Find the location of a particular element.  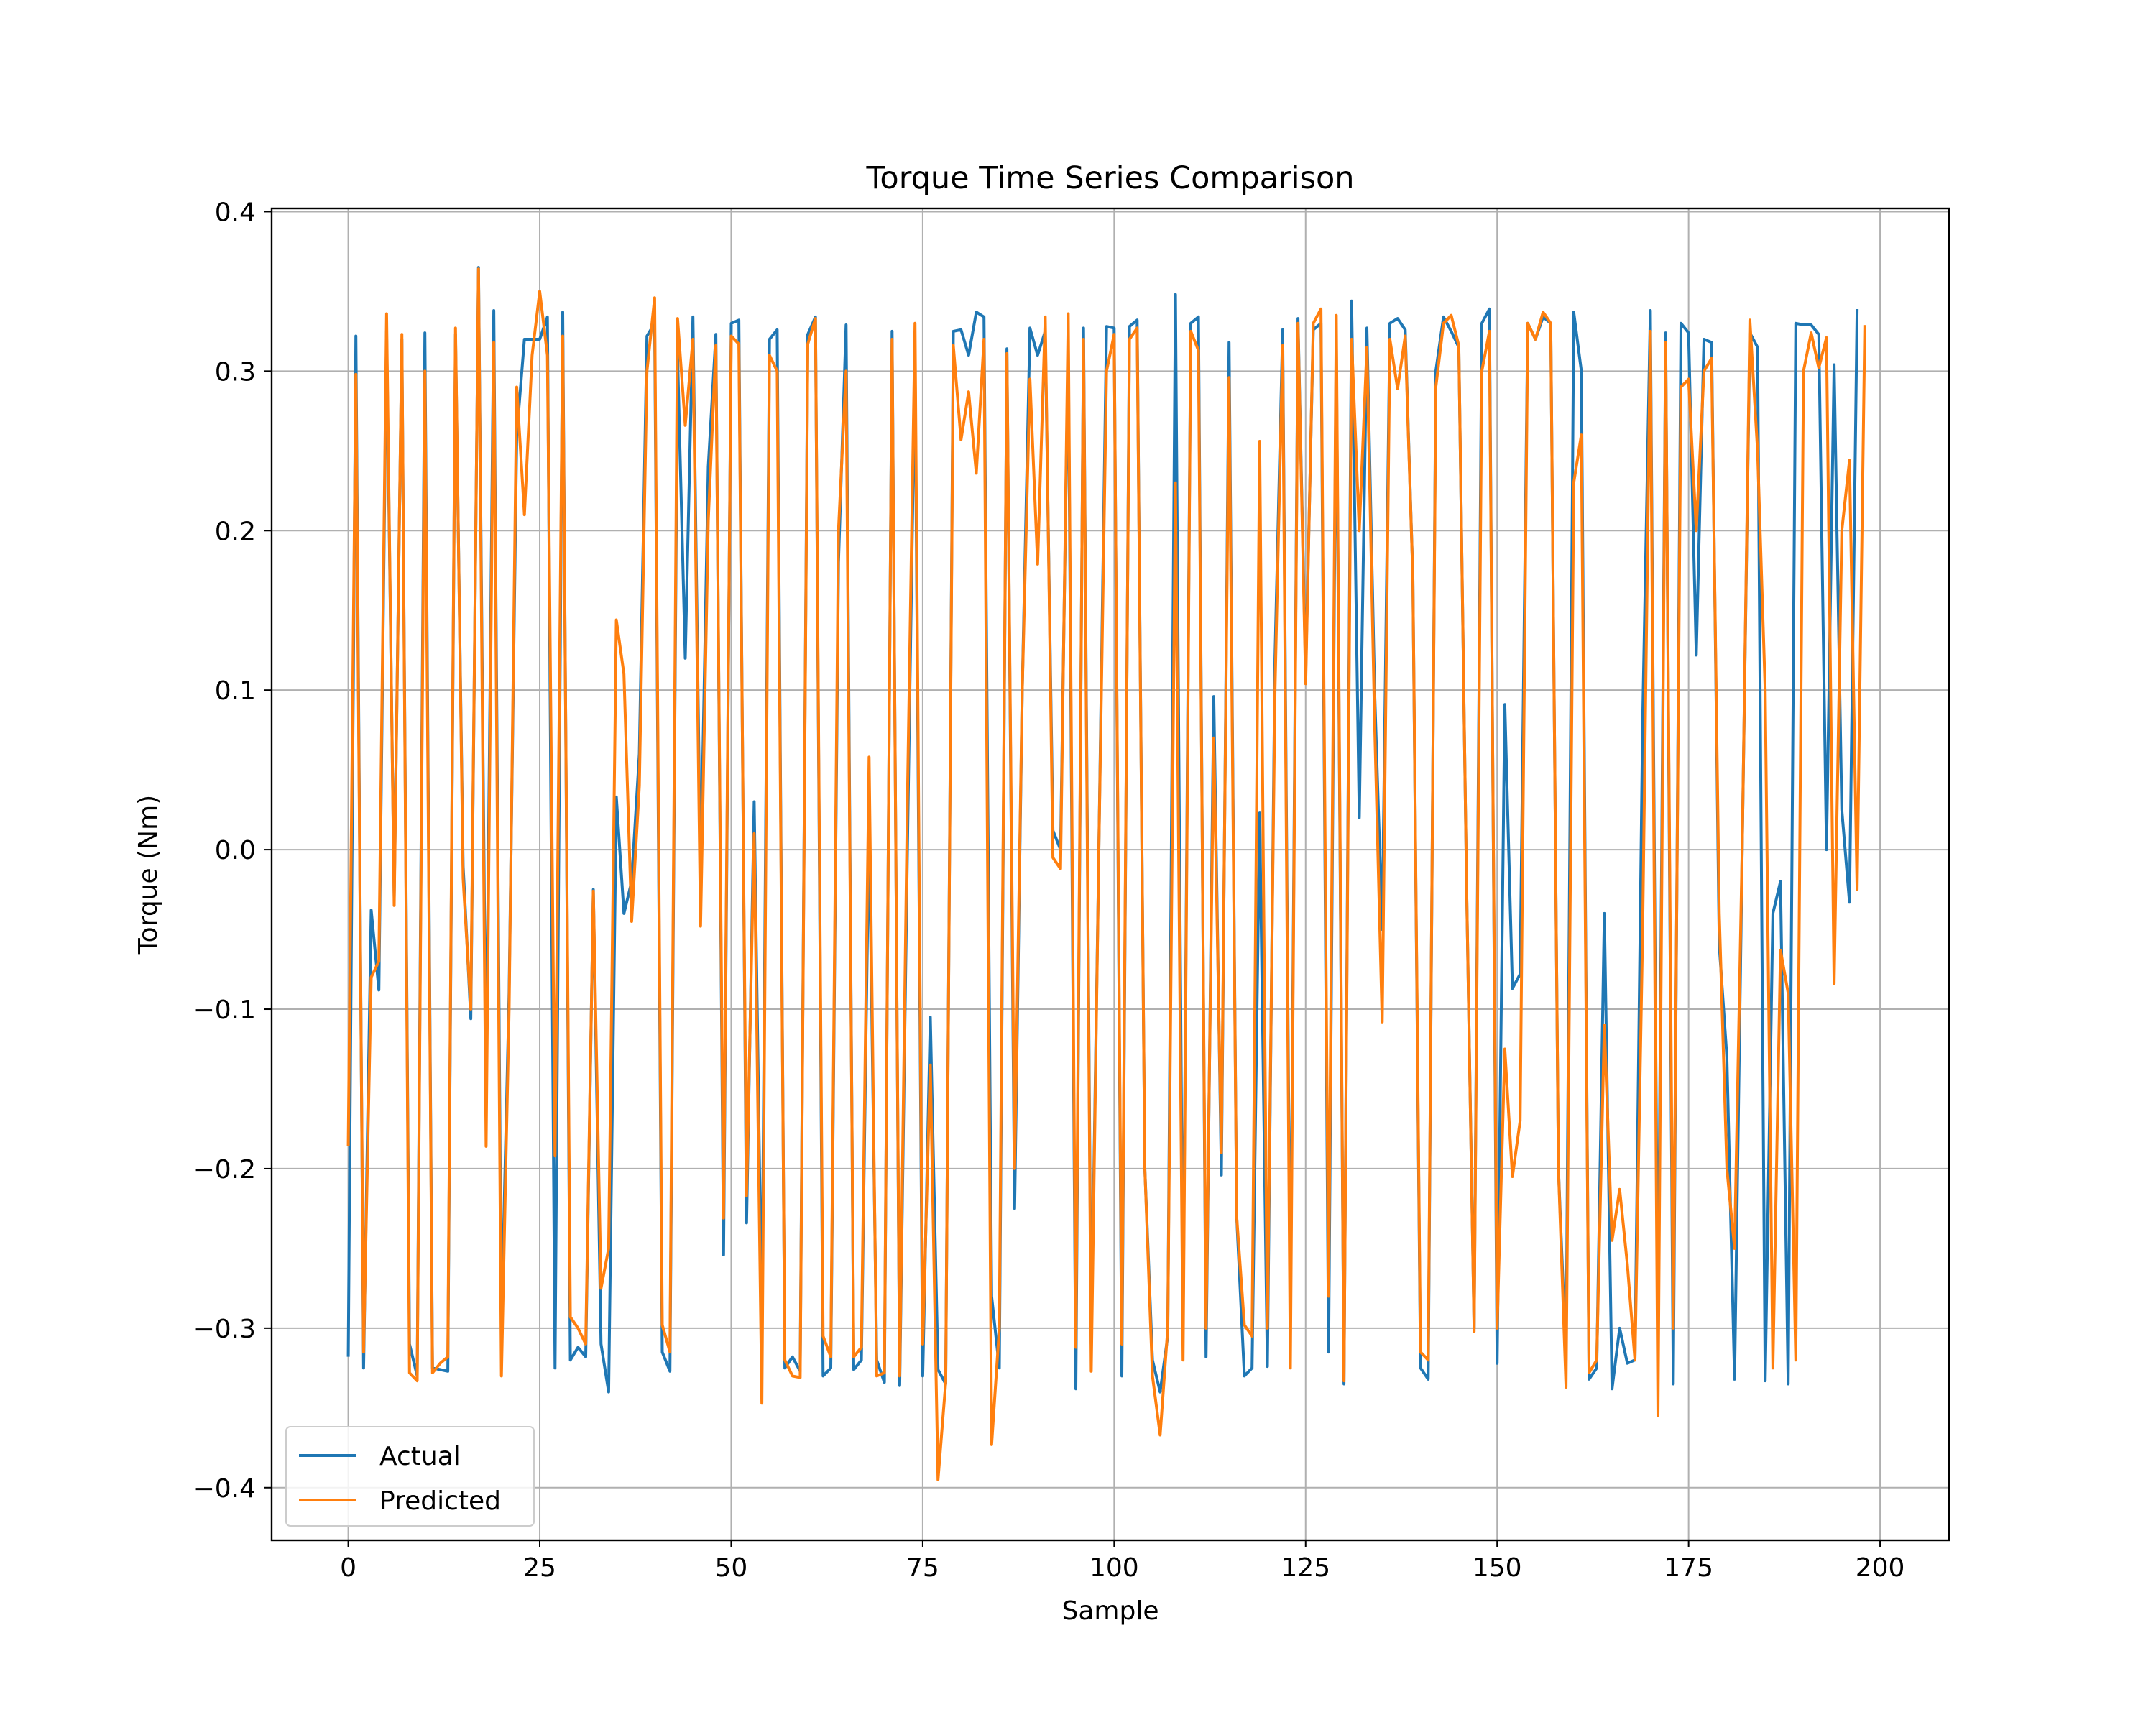

chart-title: Torque Time Series Comparison is located at coordinates (1109, 178).